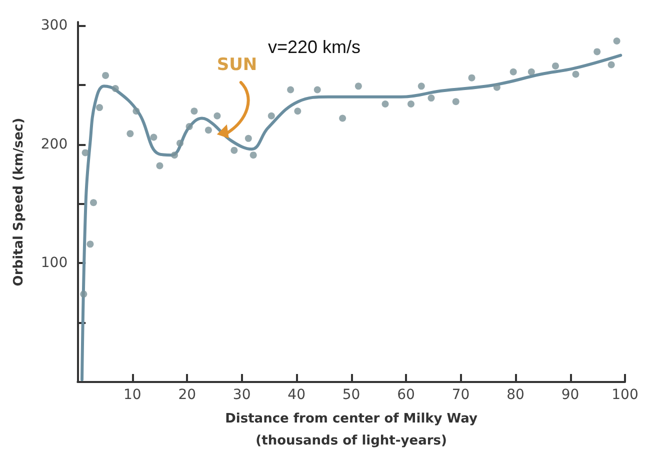 Image resolution: width=648 pixels, height=463 pixels. What do you see at coordinates (54, 26) in the screenshot?
I see `y-tick-label: 300` at bounding box center [54, 26].